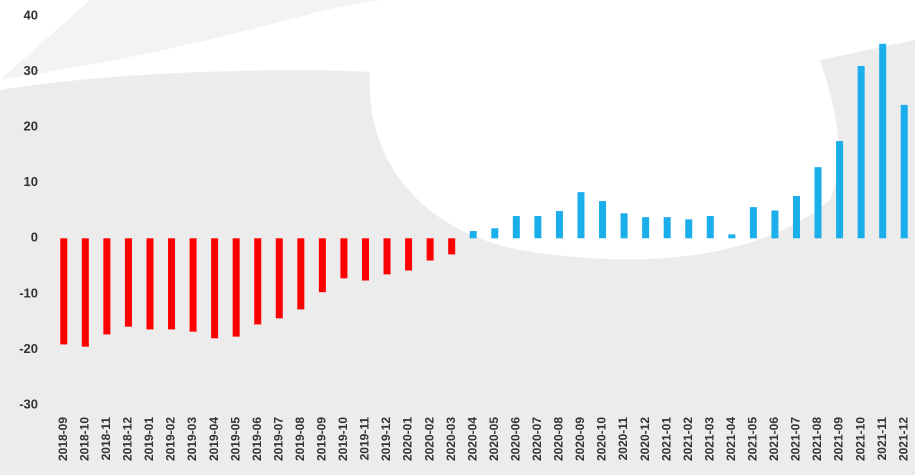  I want to click on y-tick-label: 20, so click(31, 126).